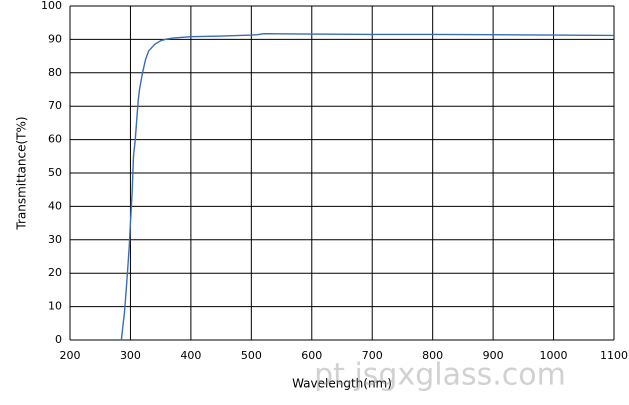 This screenshot has width=629, height=405. What do you see at coordinates (55, 139) in the screenshot?
I see `y-tick-label: 60` at bounding box center [55, 139].